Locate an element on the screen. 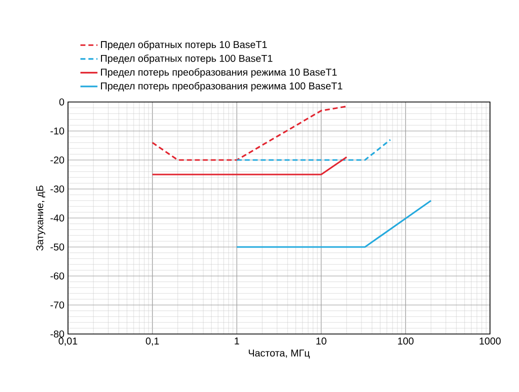 This screenshot has height=392, width=519. x-tick-label: 1 is located at coordinates (237, 341).